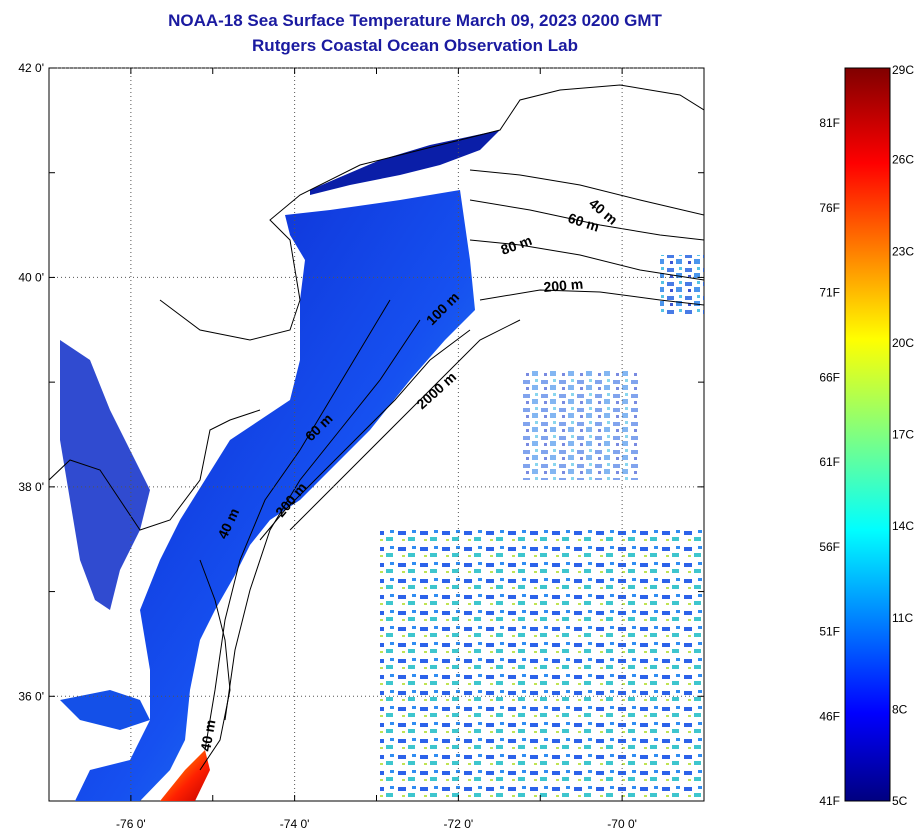 The image size is (919, 832). What do you see at coordinates (903, 70) in the screenshot?
I see `colorbar-celsius-label: 29C` at bounding box center [903, 70].